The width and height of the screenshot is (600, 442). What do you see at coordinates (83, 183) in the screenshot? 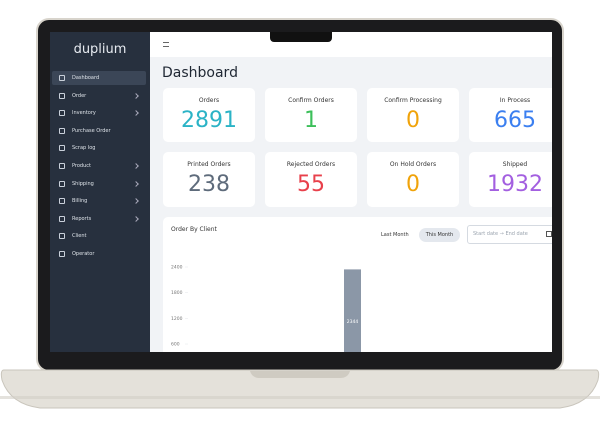
I see `nav-label: Shipping` at bounding box center [83, 183].